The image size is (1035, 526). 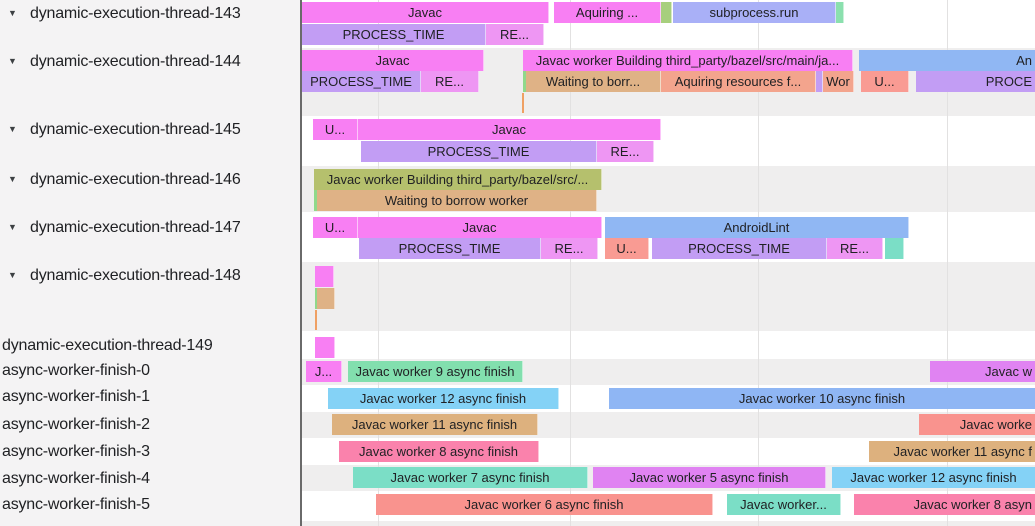 I want to click on trace-span-label: PROCESS_TIME, so click(x=739, y=248).